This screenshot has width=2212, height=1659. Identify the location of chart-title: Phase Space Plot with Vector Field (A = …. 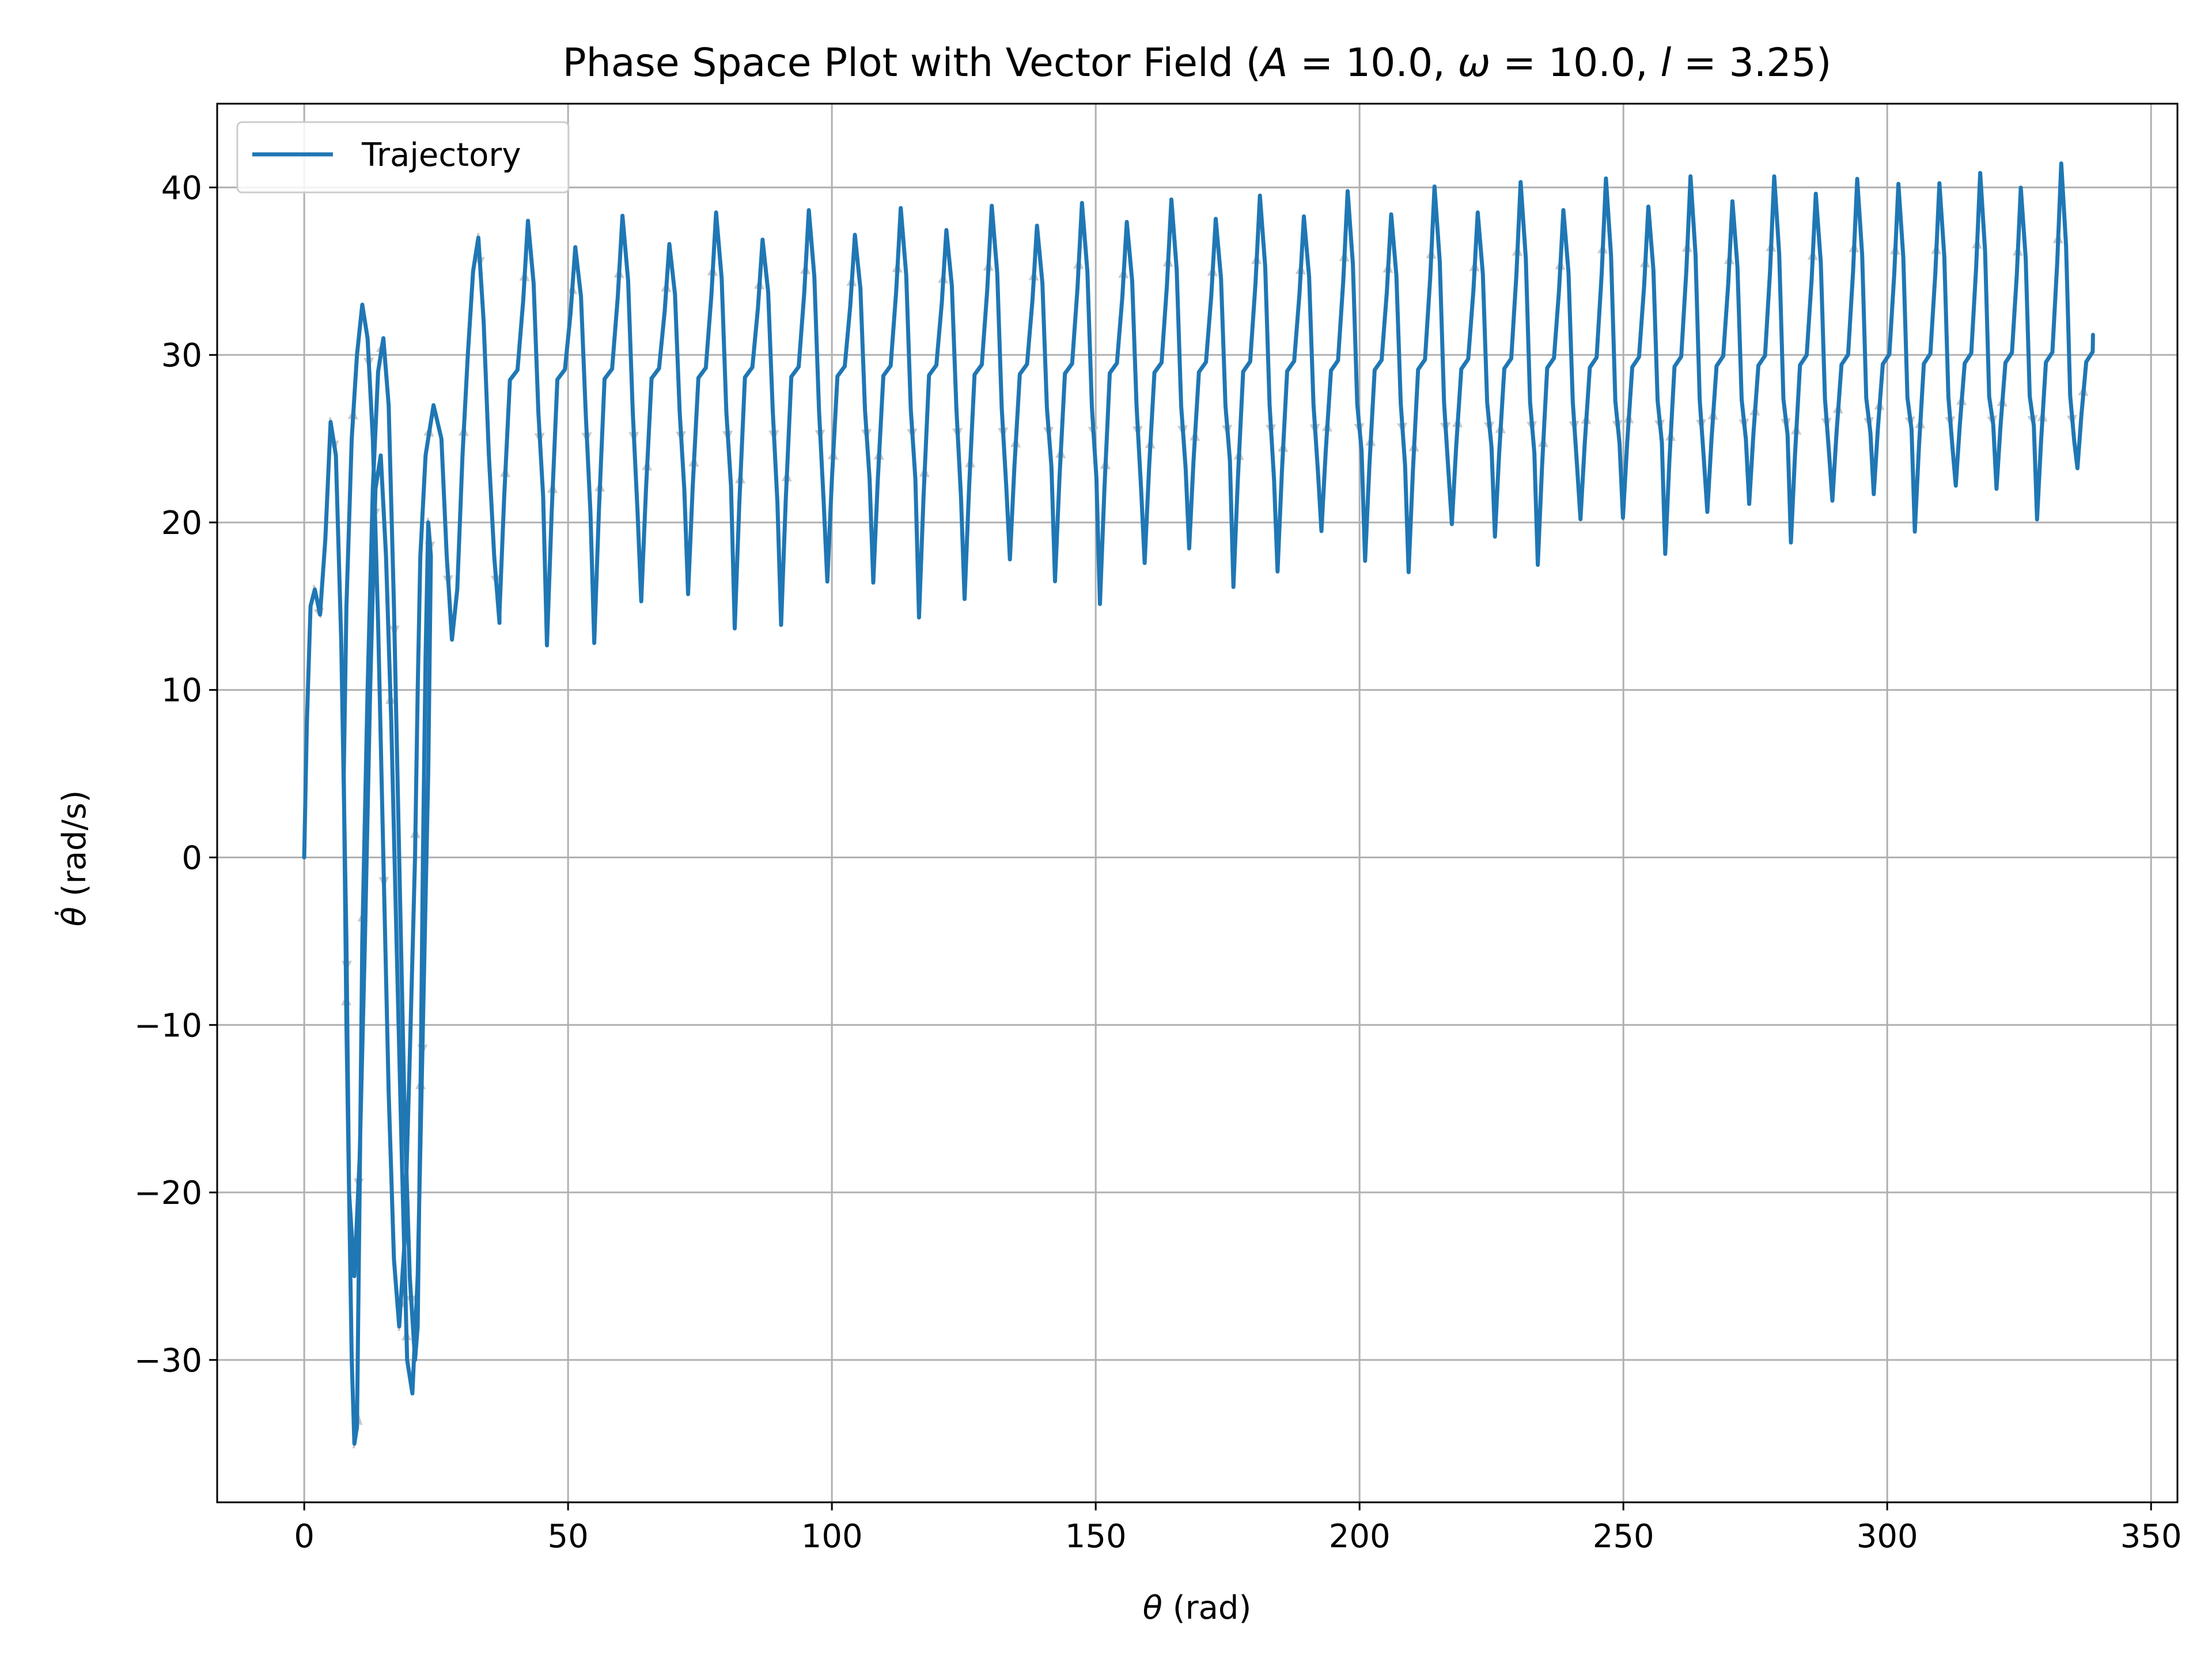
(1197, 63).